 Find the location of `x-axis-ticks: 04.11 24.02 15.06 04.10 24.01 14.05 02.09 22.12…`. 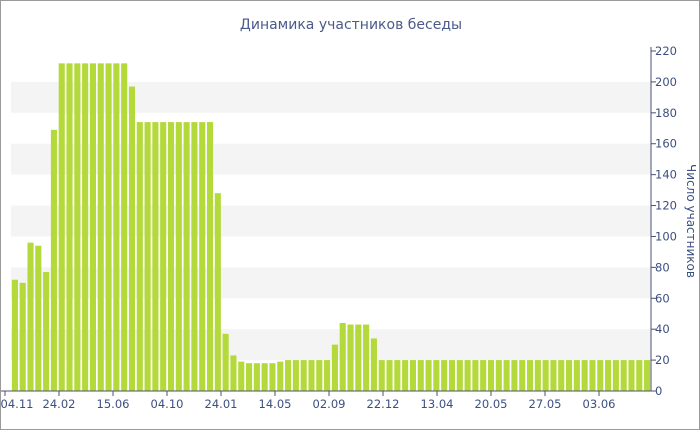

x-axis-ticks: 04.11 24.02 15.06 04.10 24.01 14.05 02.09 22.12… is located at coordinates (308, 401).